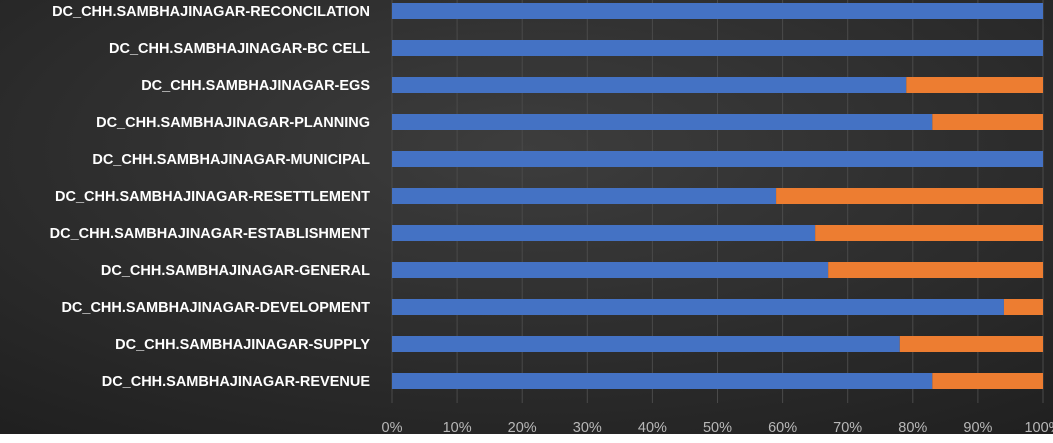 This screenshot has height=443, width=1053. Describe the element at coordinates (211, 12) in the screenshot. I see `category-label: DC_CHH.SAMBHAJINAGAR-RECONCILATION` at that location.